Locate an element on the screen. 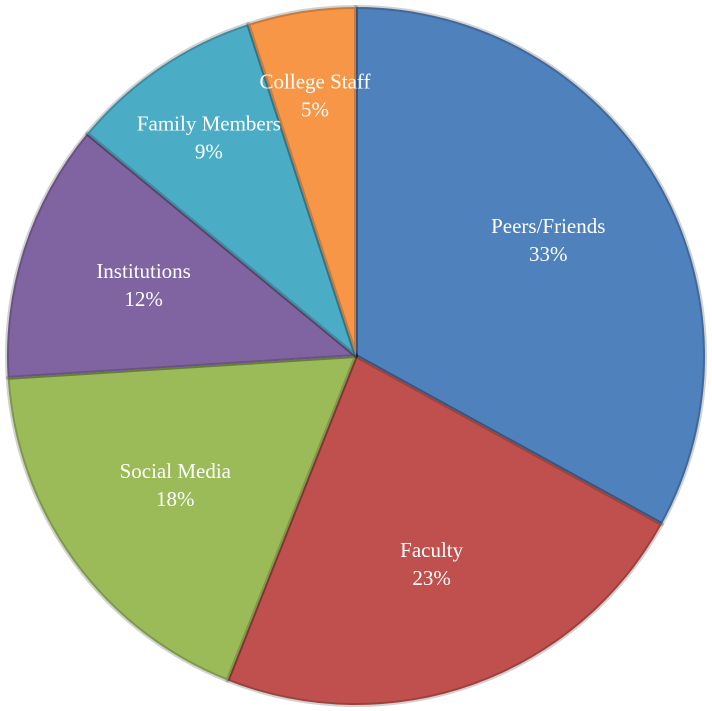  slice-label: Social Media is located at coordinates (176, 471).